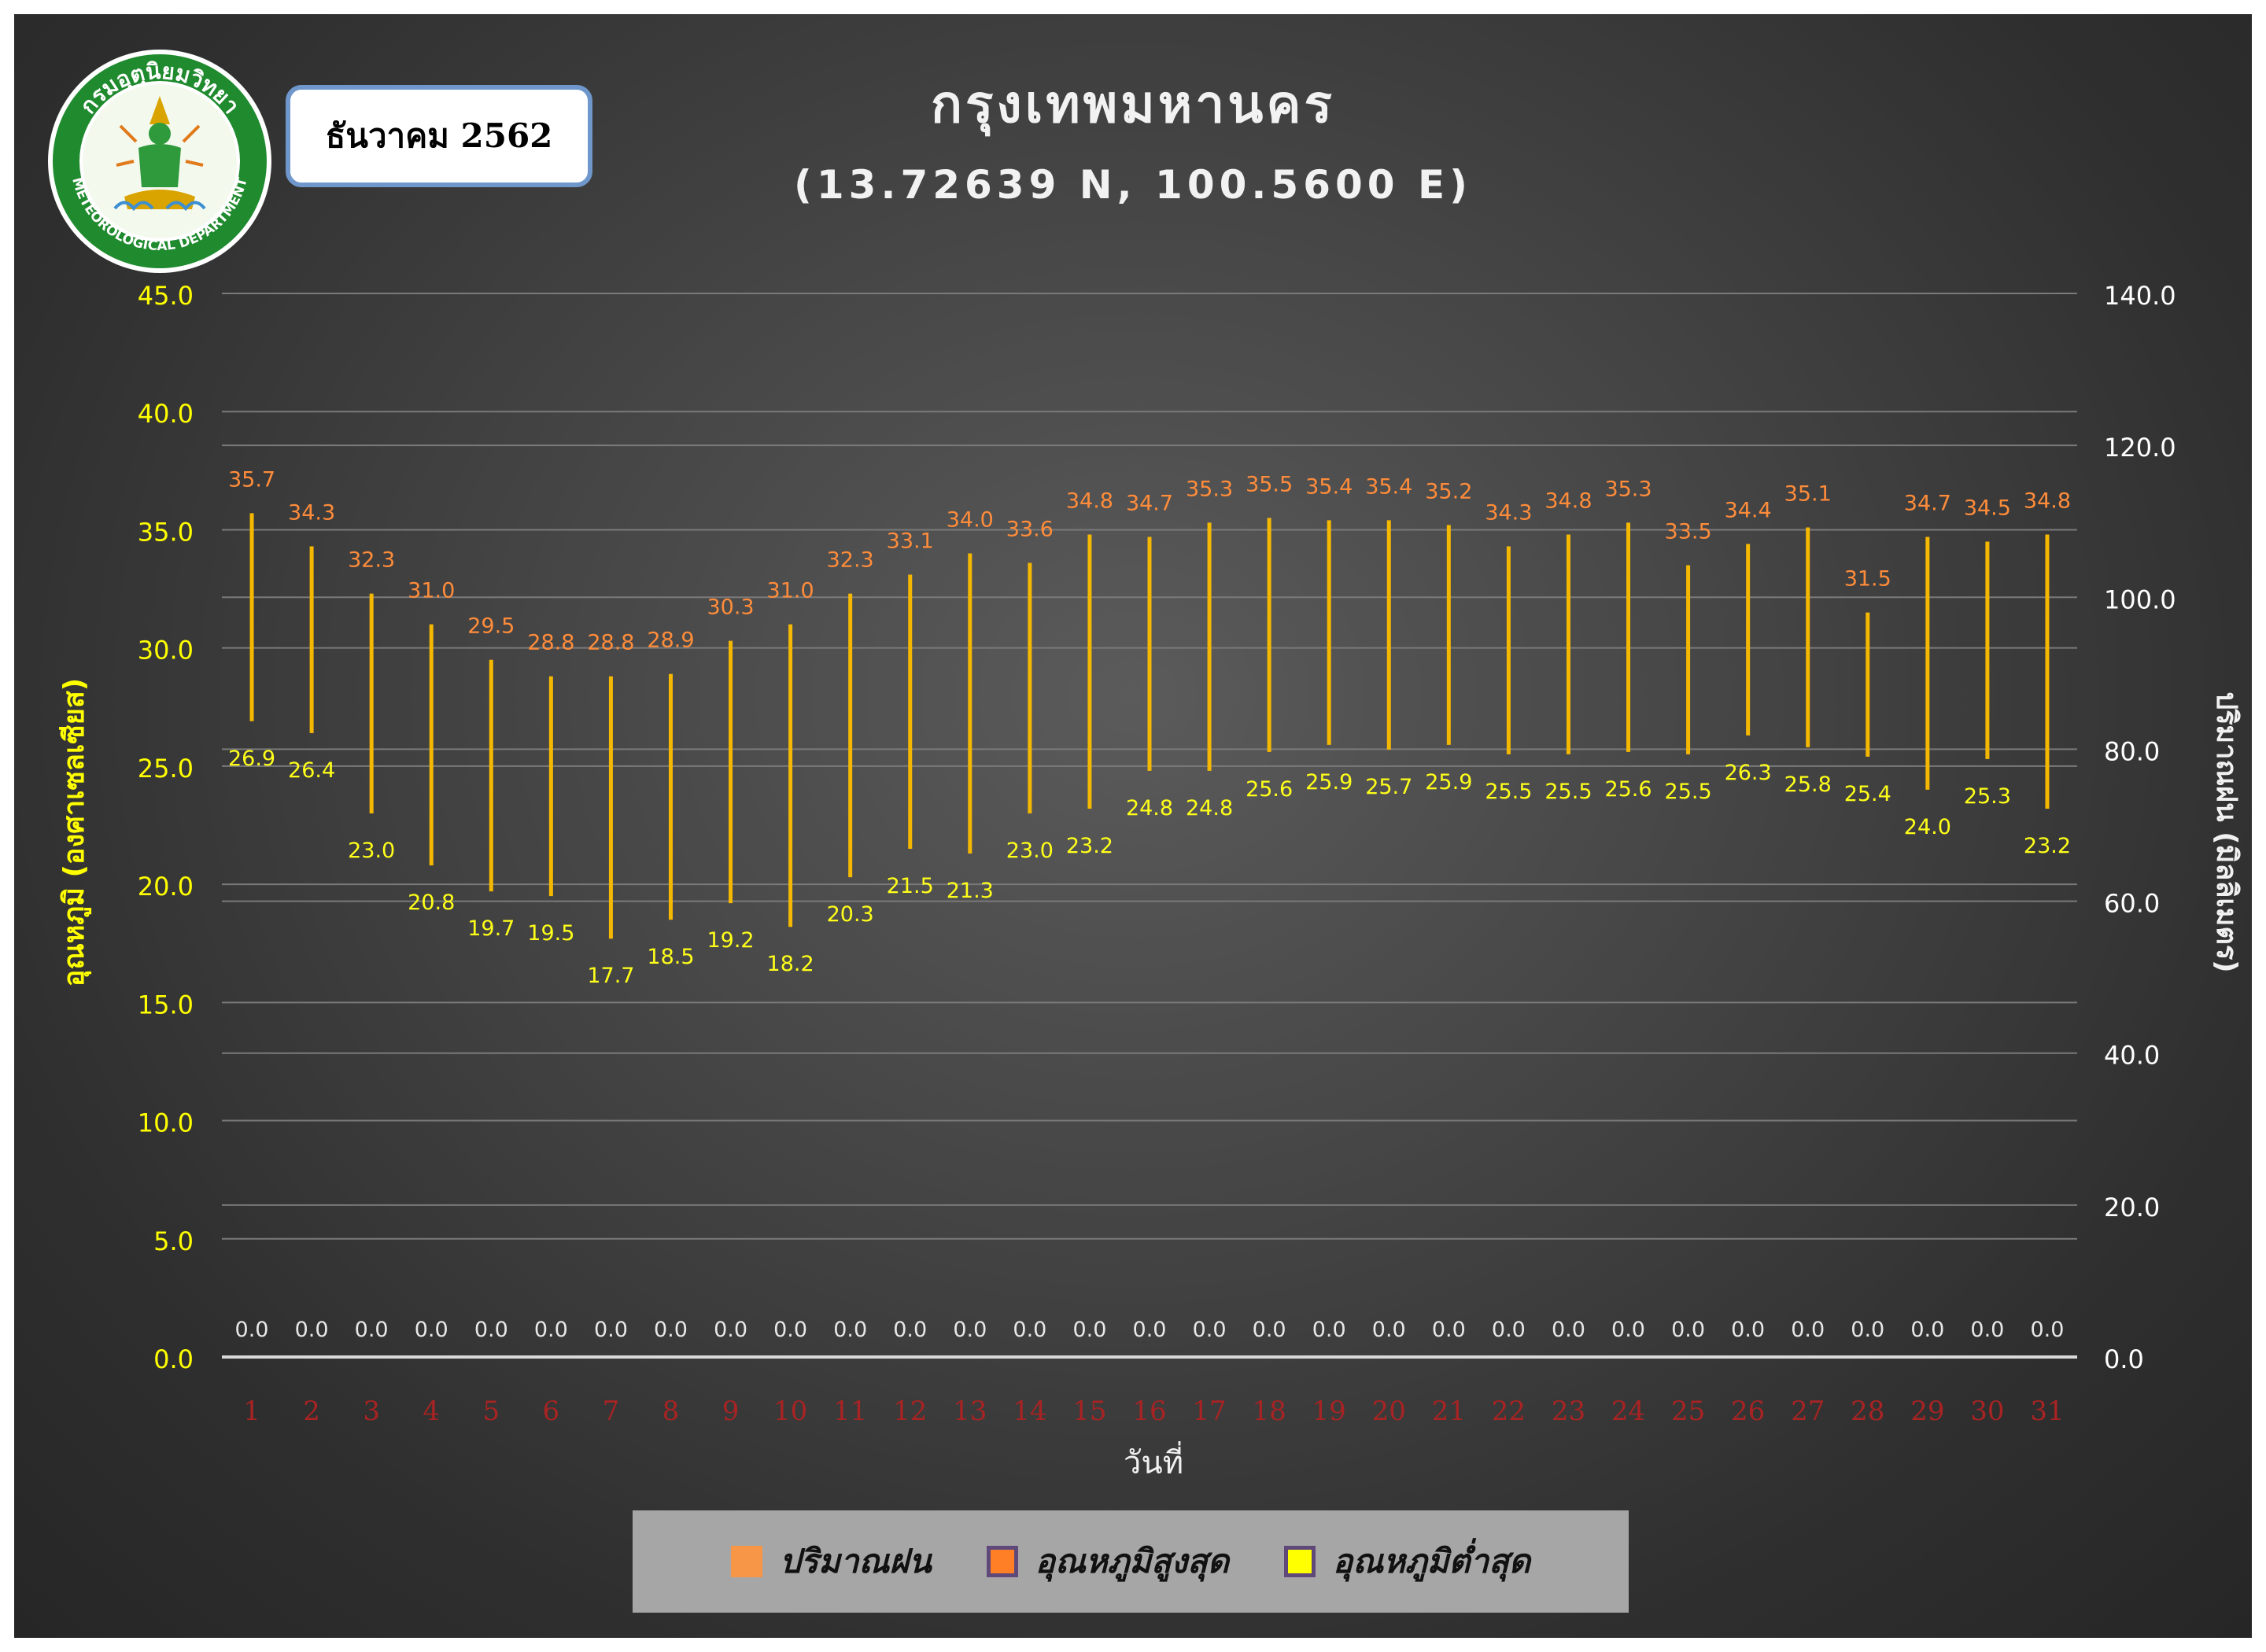  Describe the element at coordinates (1808, 493) in the screenshot. I see `max-temp-label: 35.1` at that location.